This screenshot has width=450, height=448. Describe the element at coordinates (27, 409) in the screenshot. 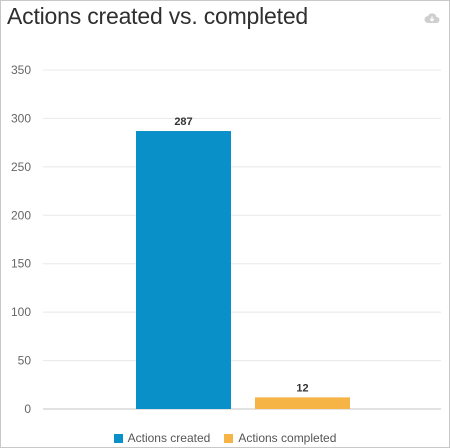

I see `y-tick-label: 0` at that location.